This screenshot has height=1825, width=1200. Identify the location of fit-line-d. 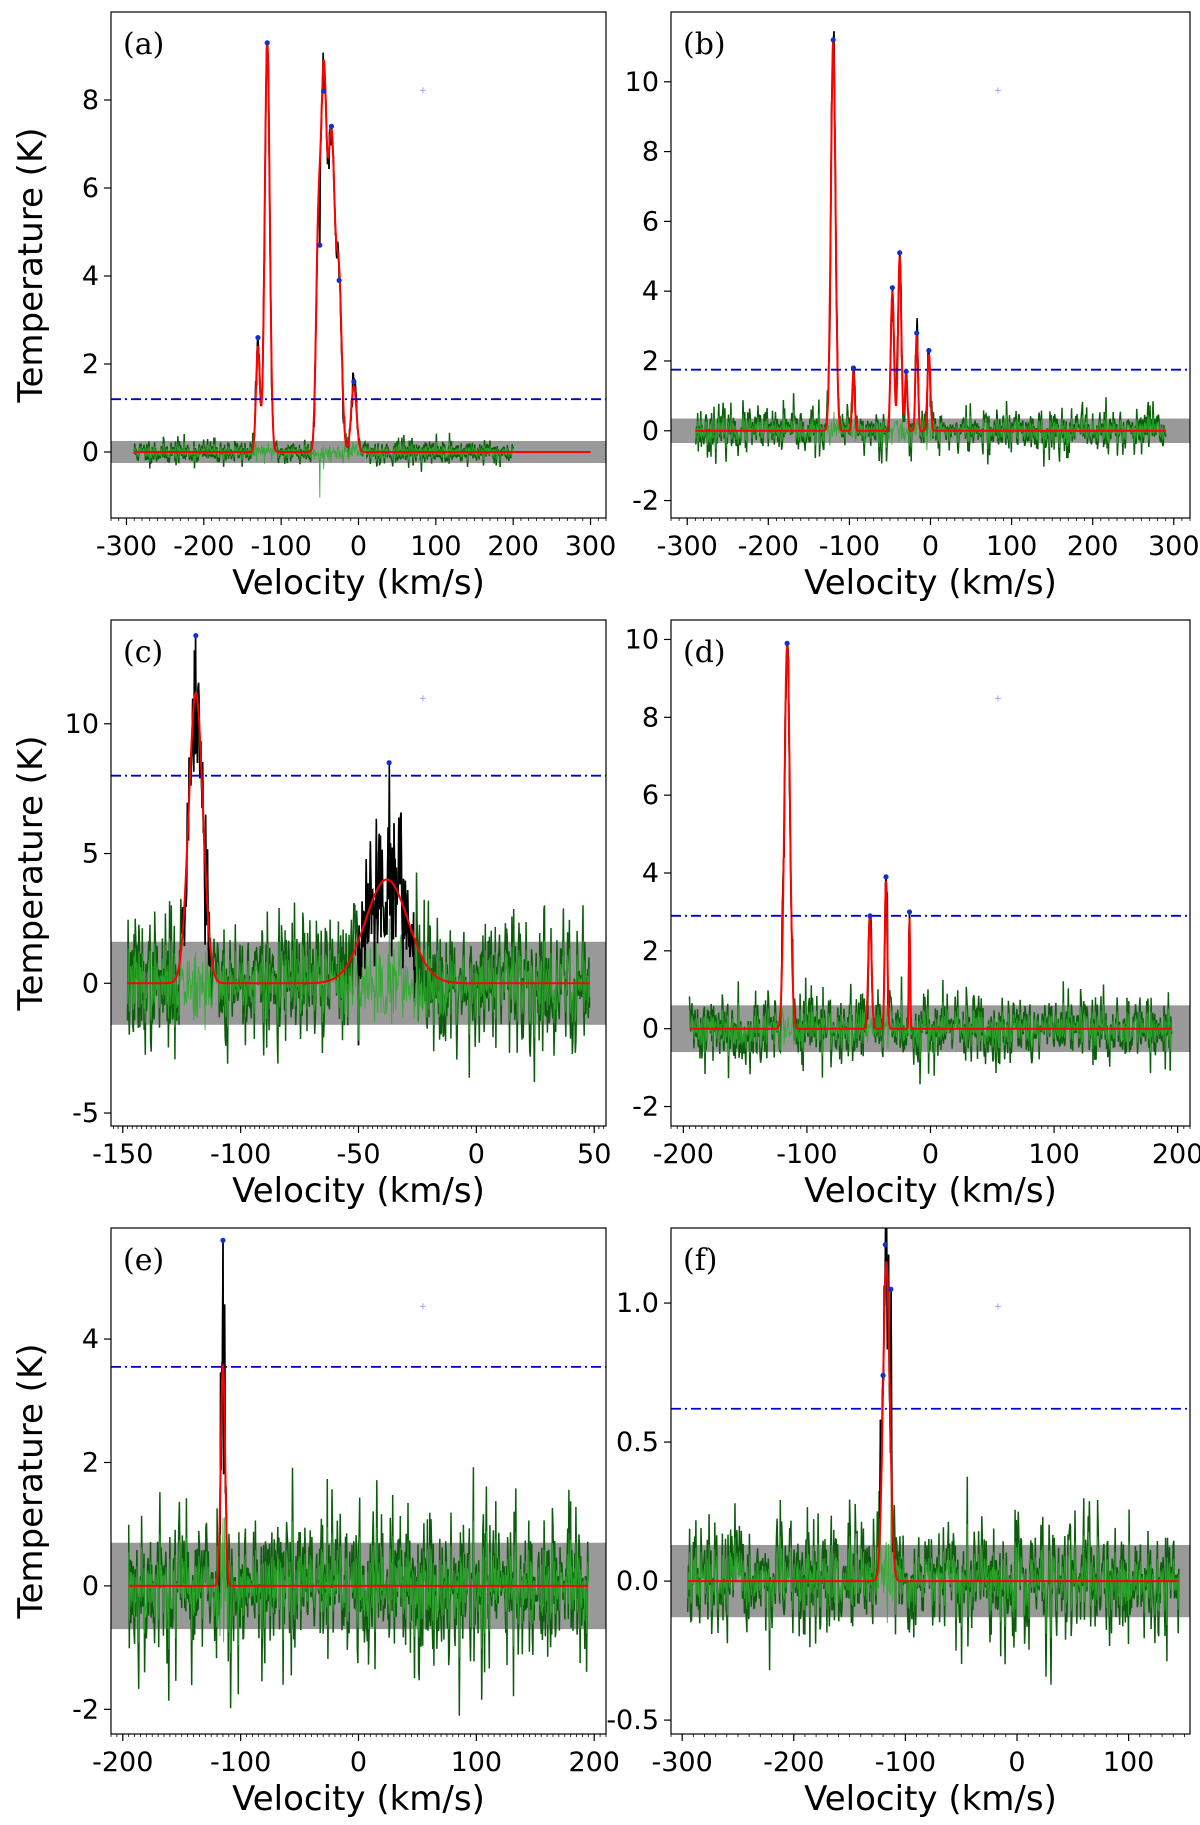
(930, 836).